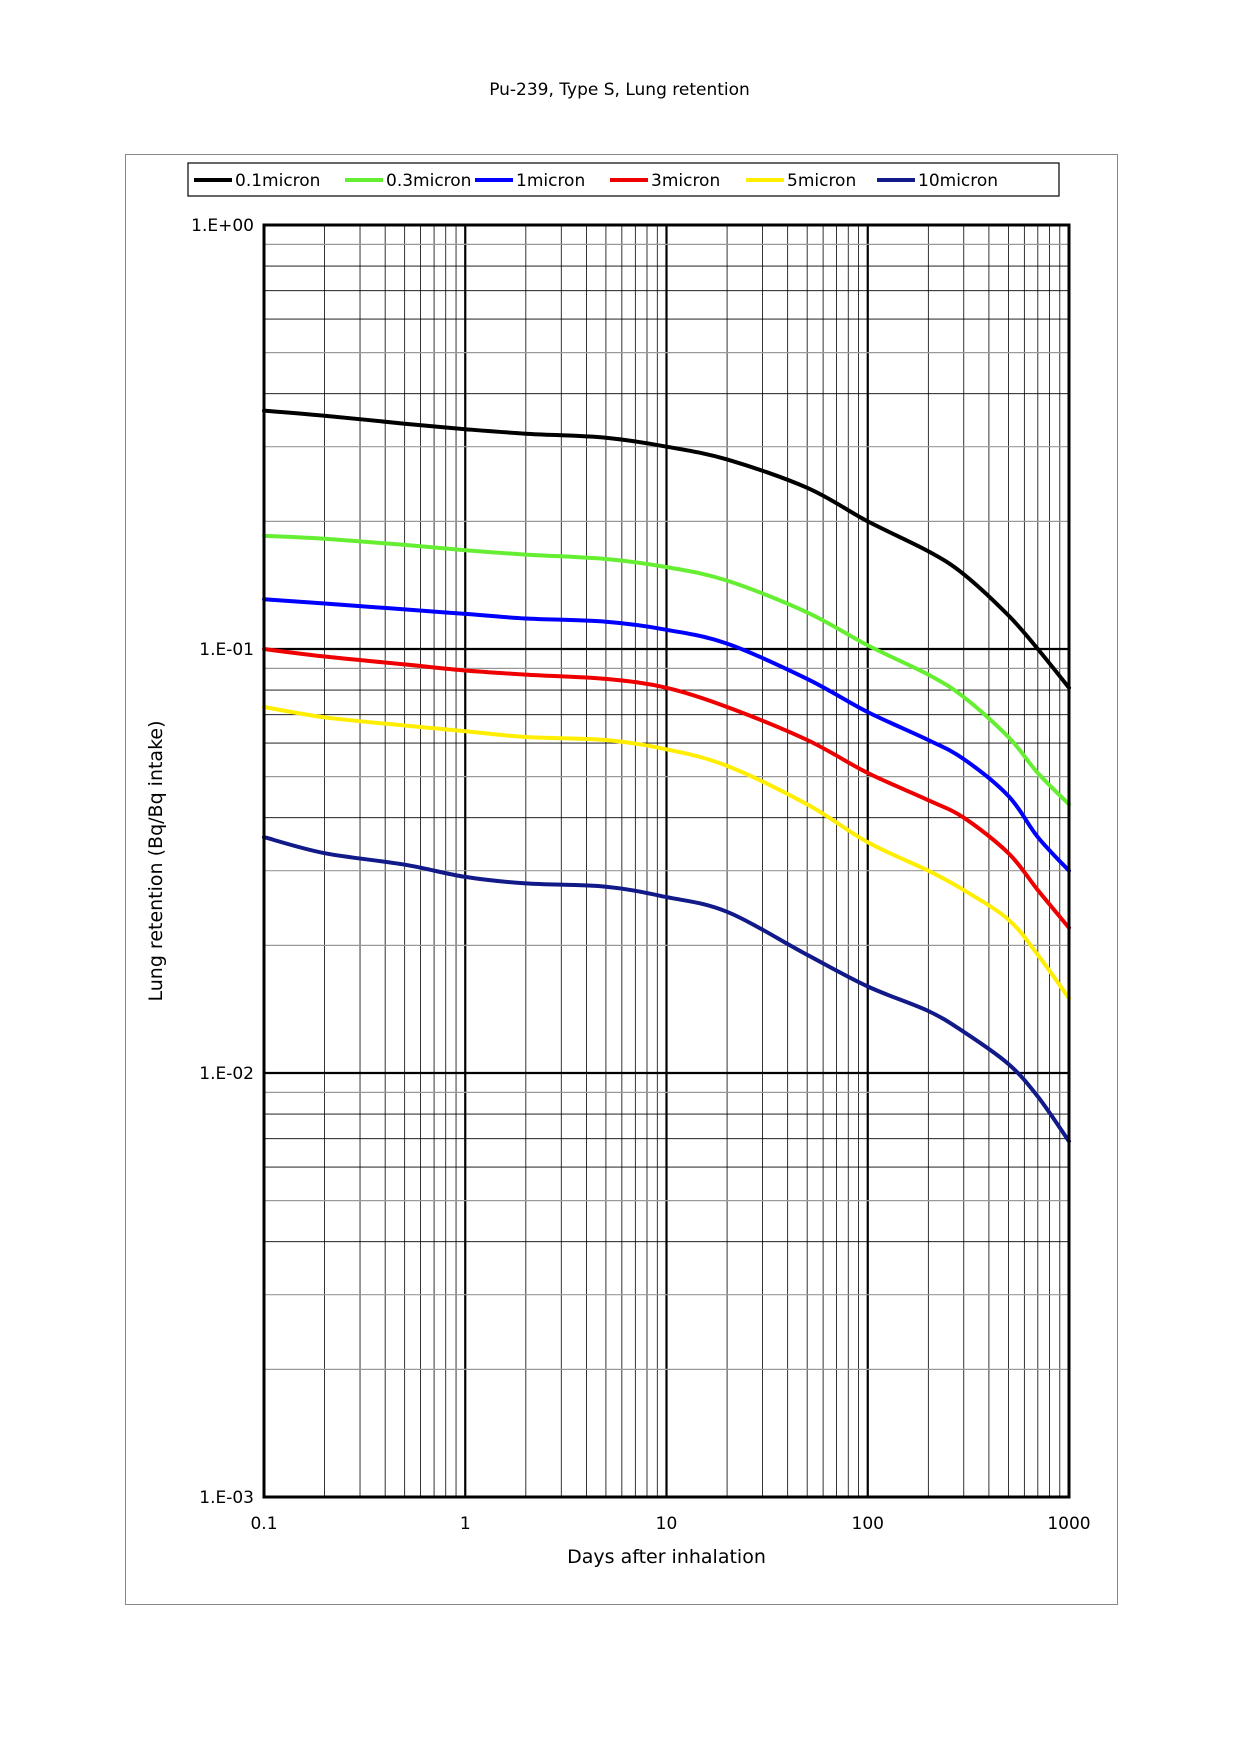 The height and width of the screenshot is (1754, 1239). Describe the element at coordinates (156, 860) in the screenshot. I see `y-axis-label: Lung retention (Bq/Bq intake)` at that location.